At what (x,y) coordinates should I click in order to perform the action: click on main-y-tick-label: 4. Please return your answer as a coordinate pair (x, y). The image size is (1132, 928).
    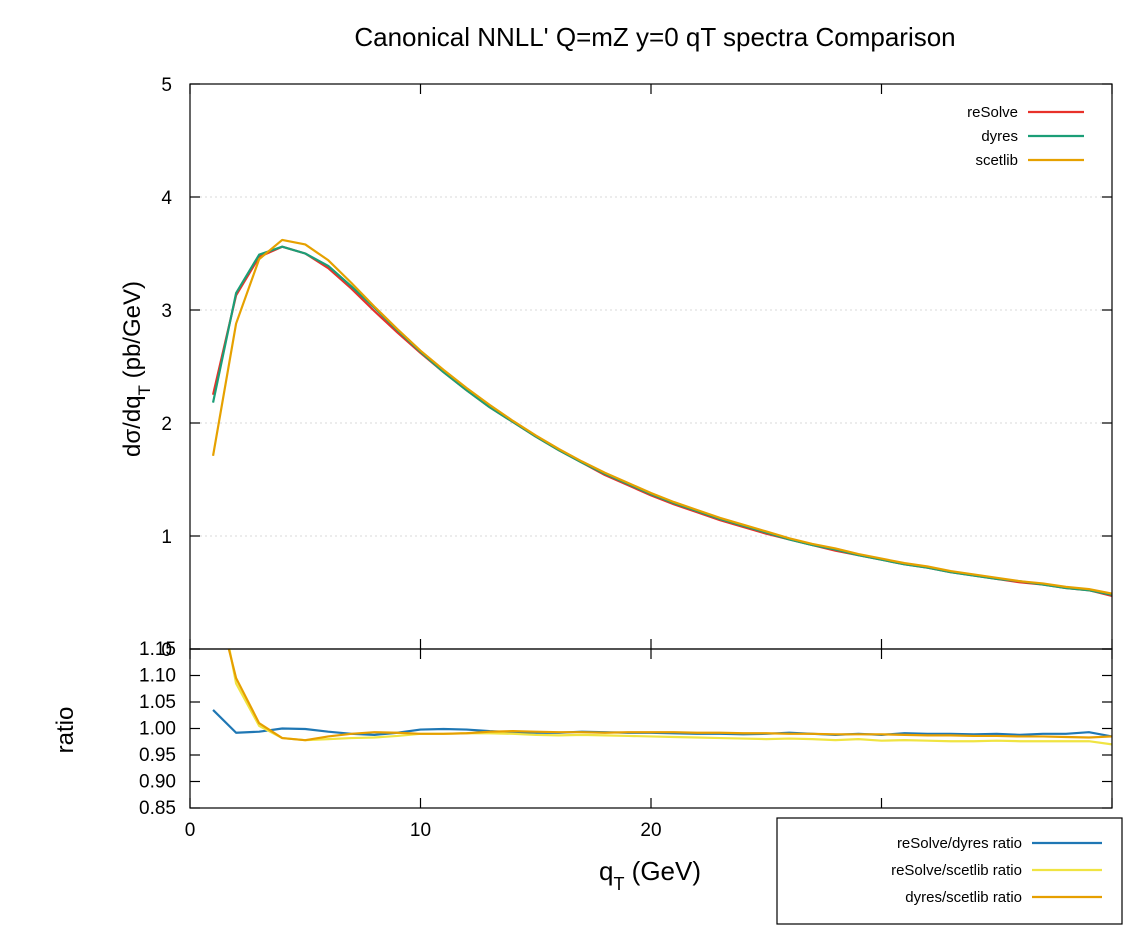
    Looking at the image, I should click on (166, 198).